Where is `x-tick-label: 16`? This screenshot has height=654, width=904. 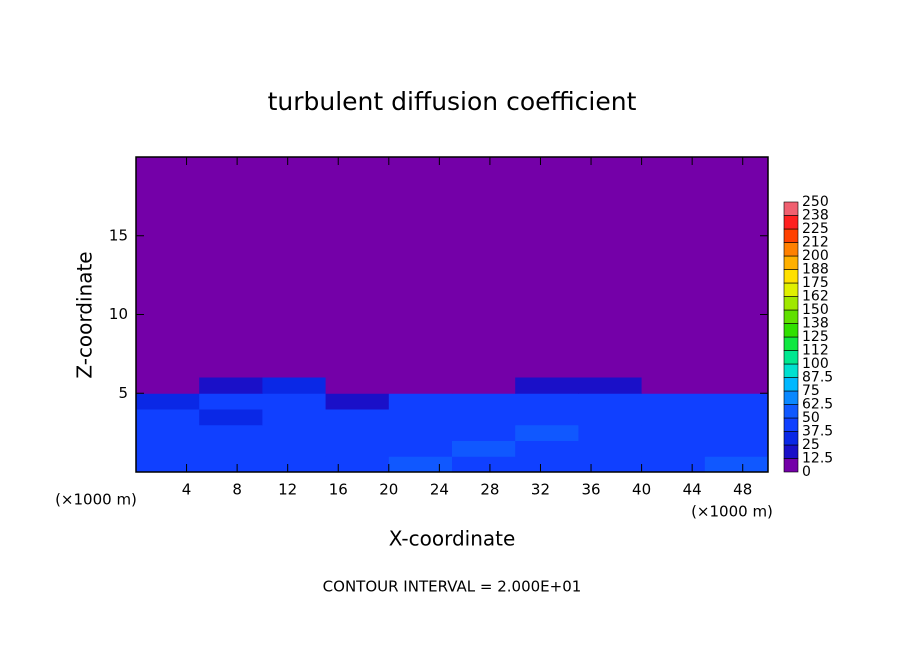 x-tick-label: 16 is located at coordinates (338, 490).